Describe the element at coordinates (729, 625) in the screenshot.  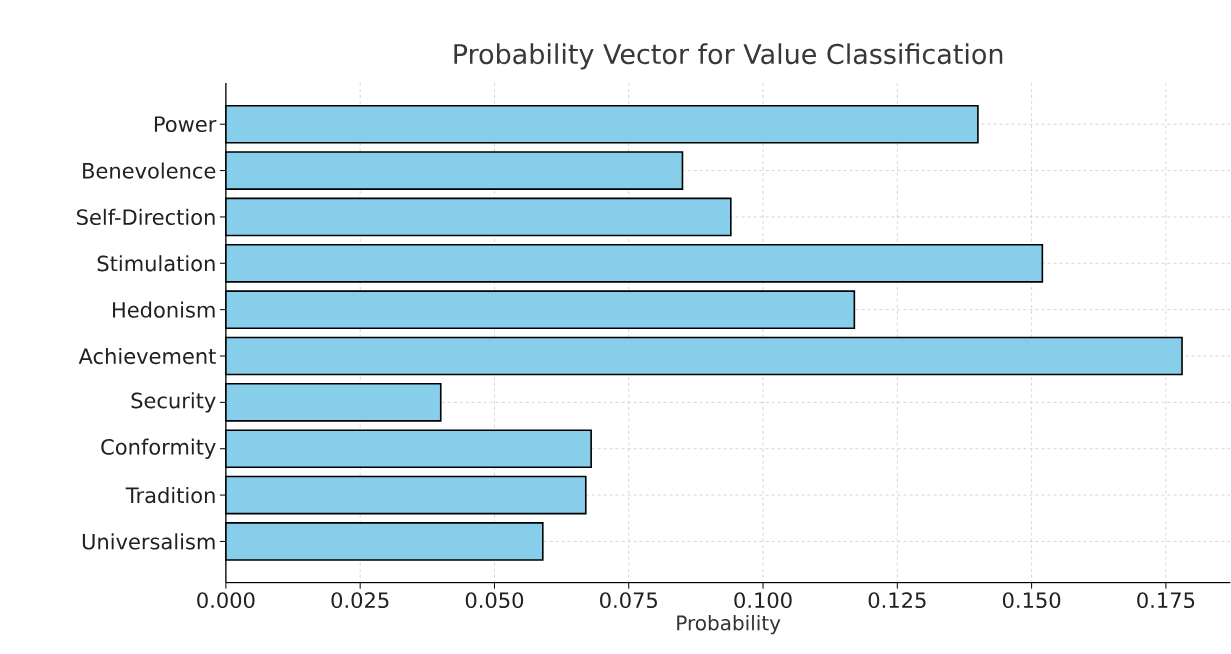
I see `x-axis-title: Probability` at that location.